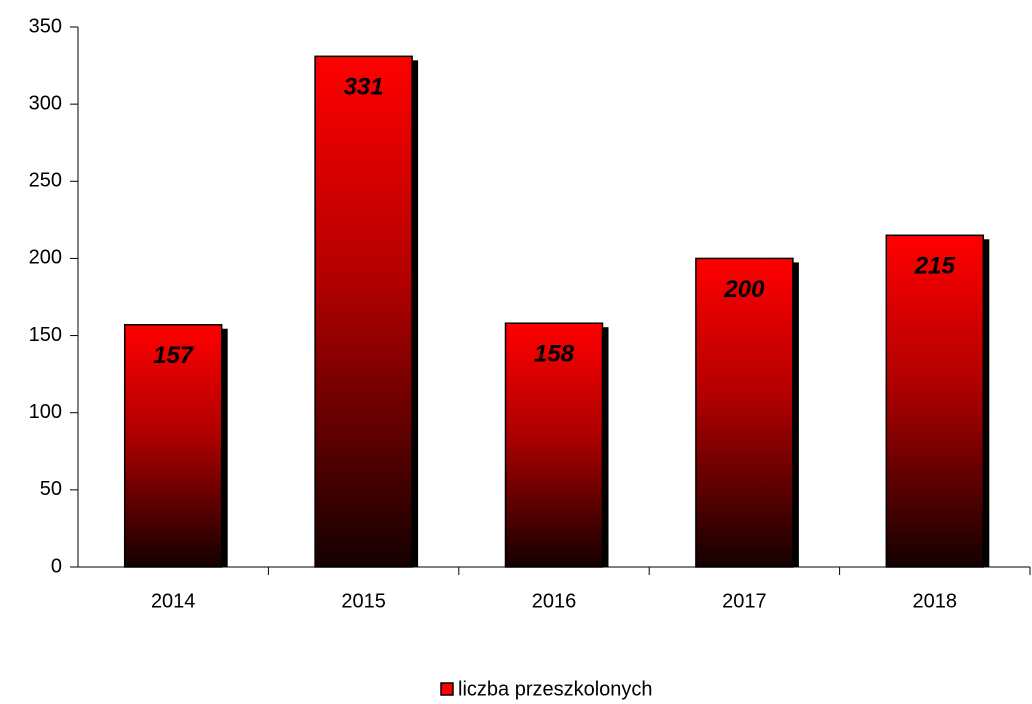 This screenshot has width=1032, height=704. Describe the element at coordinates (447, 689) in the screenshot. I see `legend-swatch` at that location.